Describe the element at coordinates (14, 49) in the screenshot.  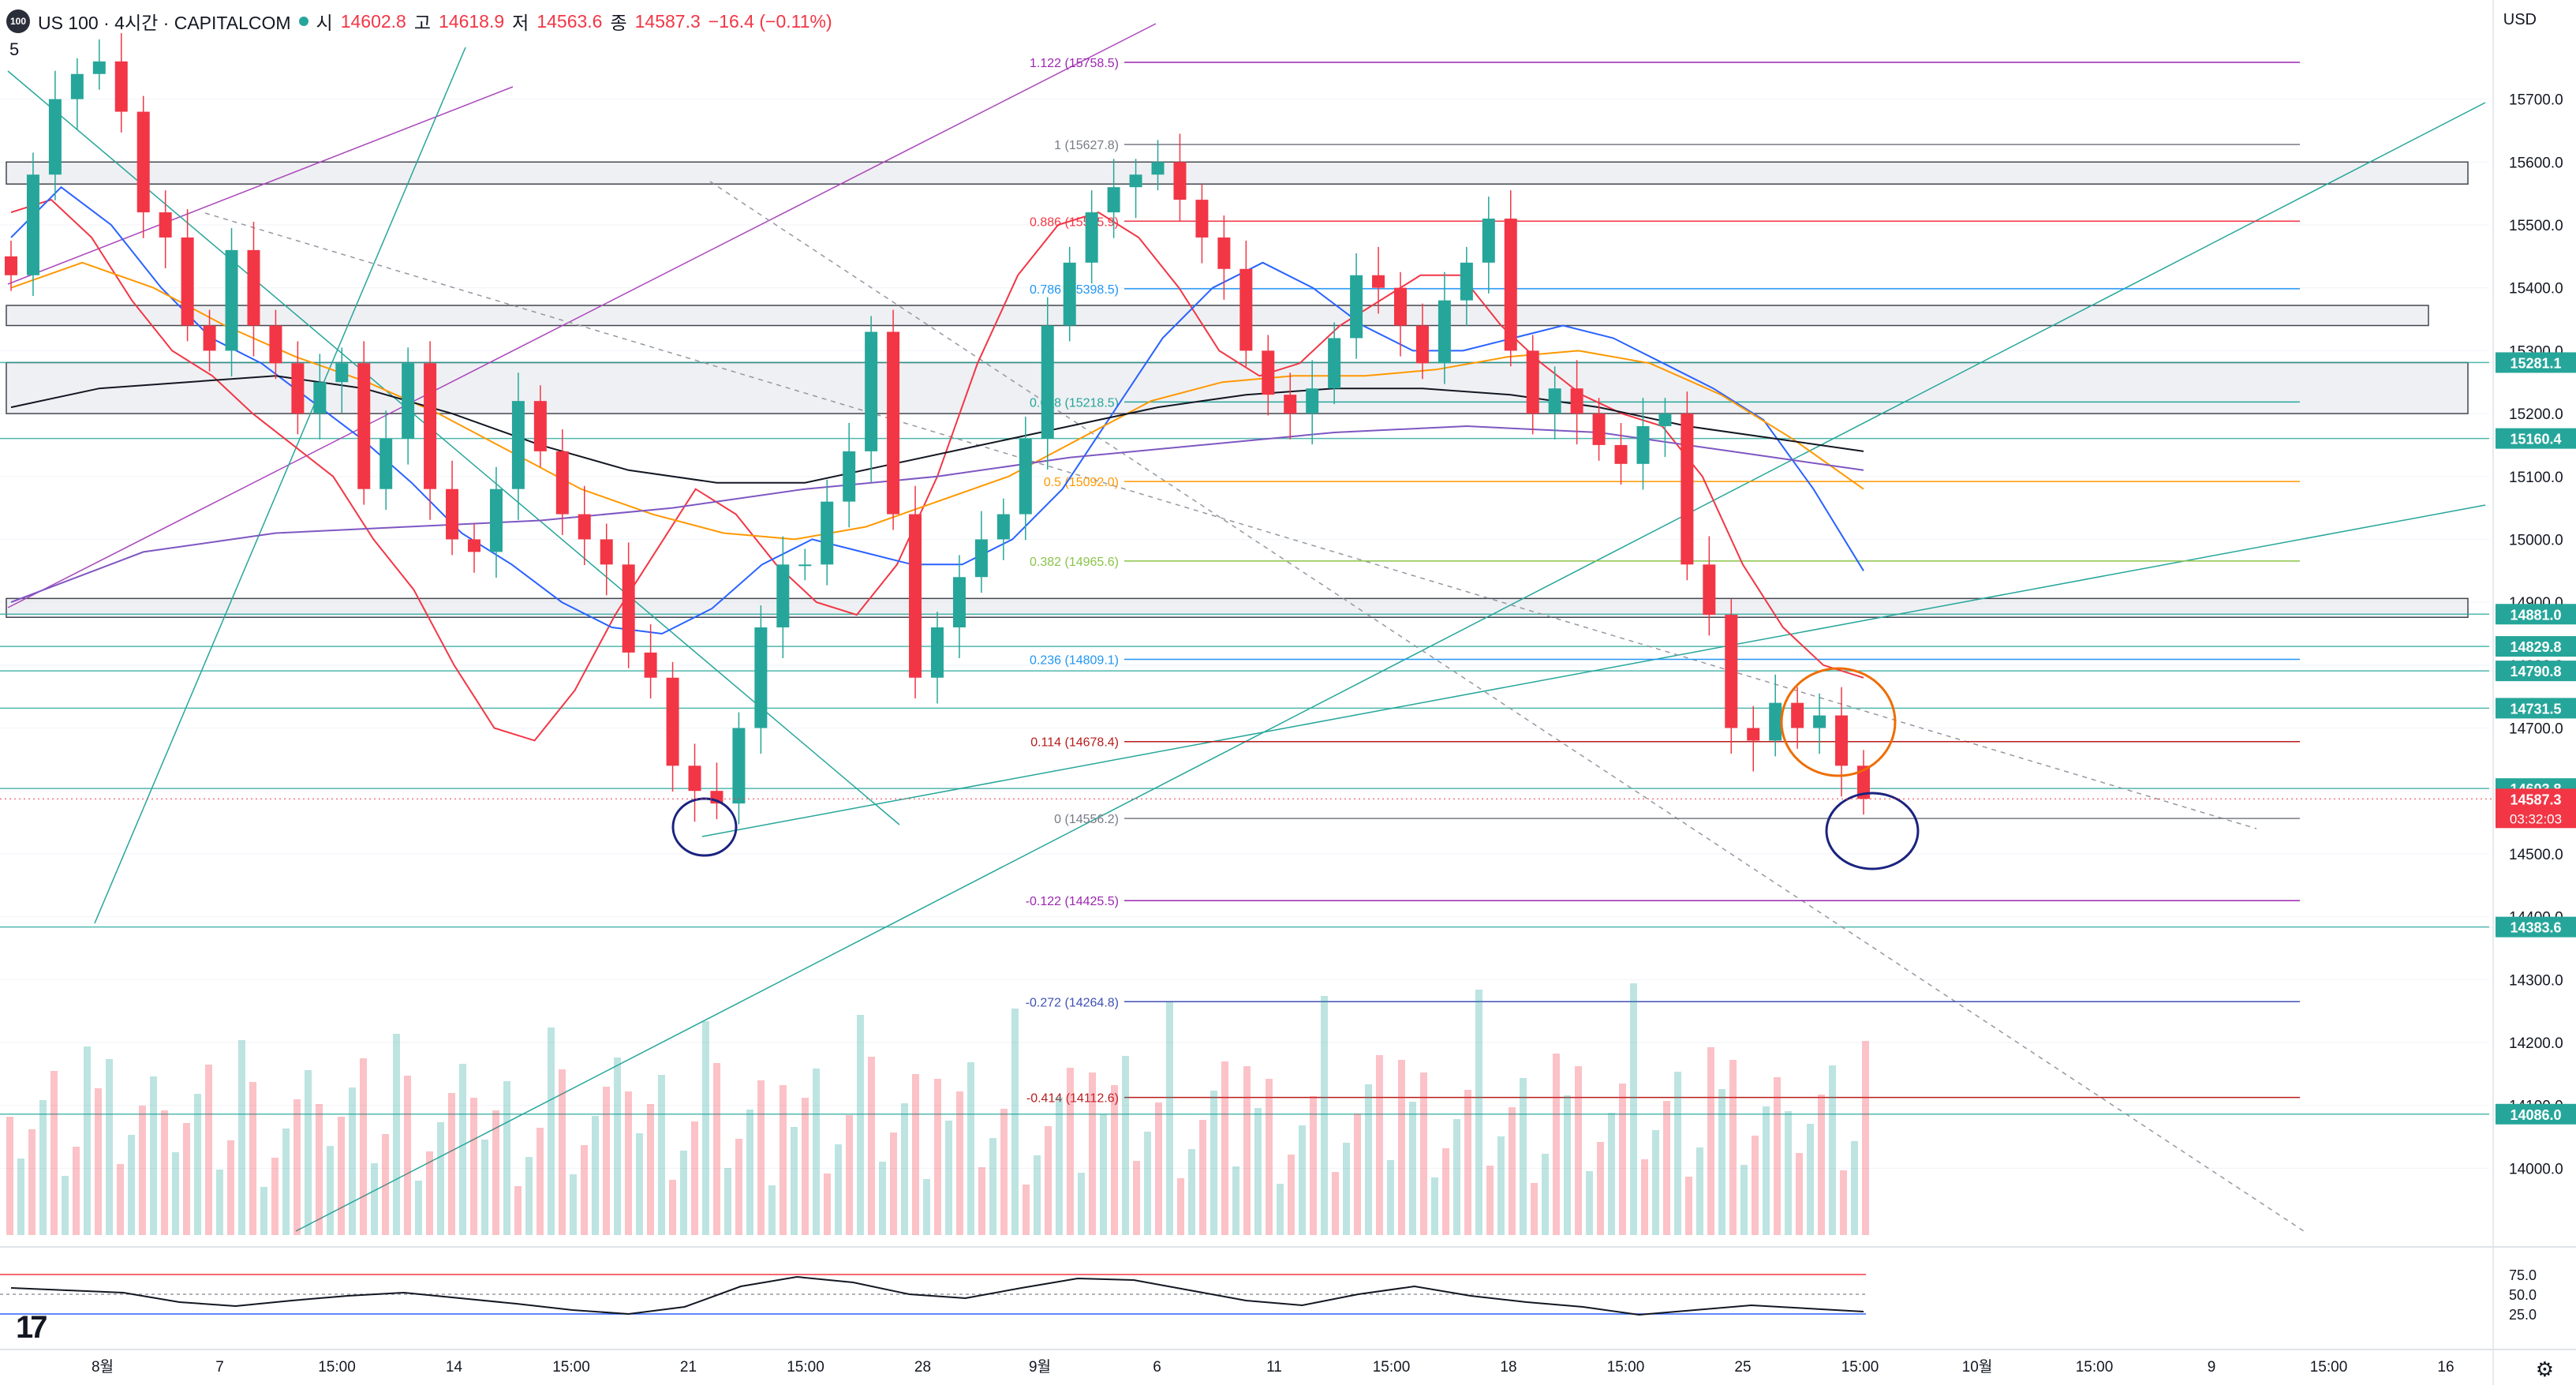
I see `indicator-legend: 5` at that location.